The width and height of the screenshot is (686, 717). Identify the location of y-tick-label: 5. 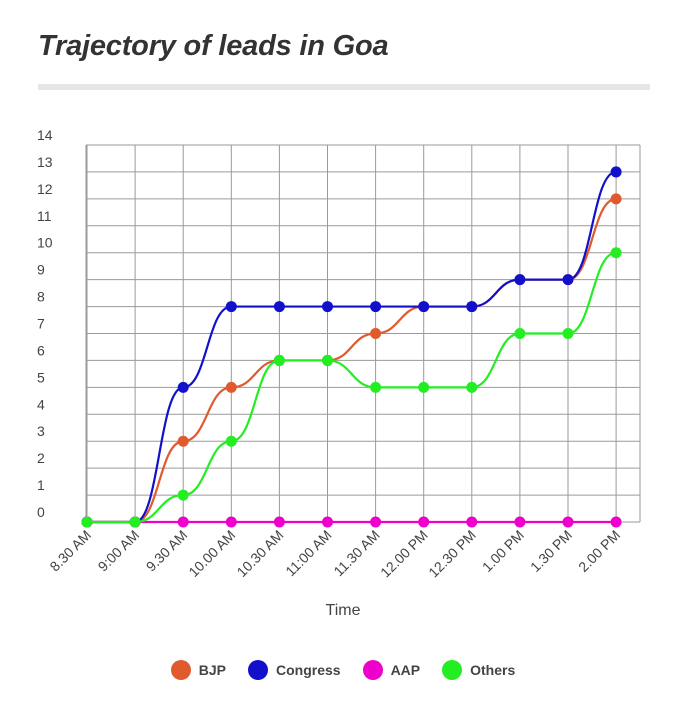
(41, 377).